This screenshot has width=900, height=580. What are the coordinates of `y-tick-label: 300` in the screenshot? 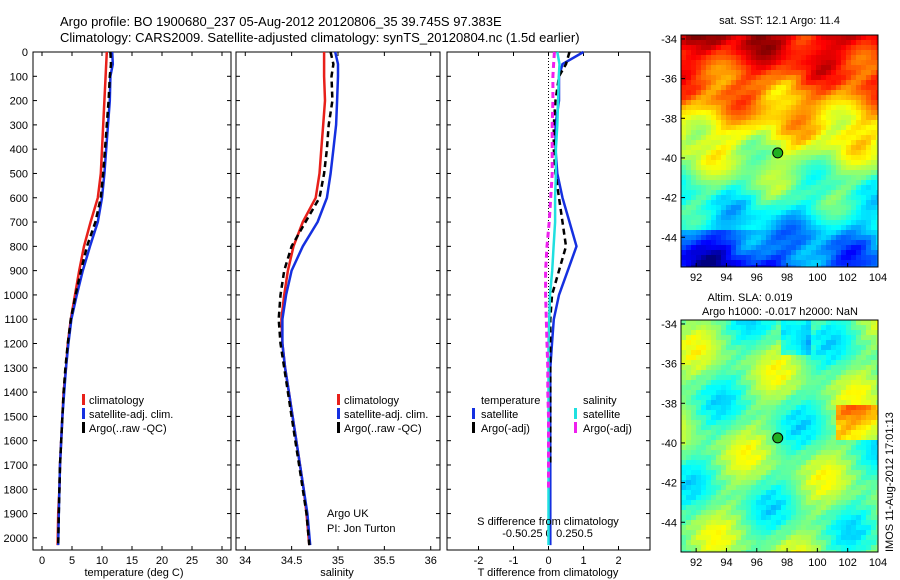 It's located at (19, 126).